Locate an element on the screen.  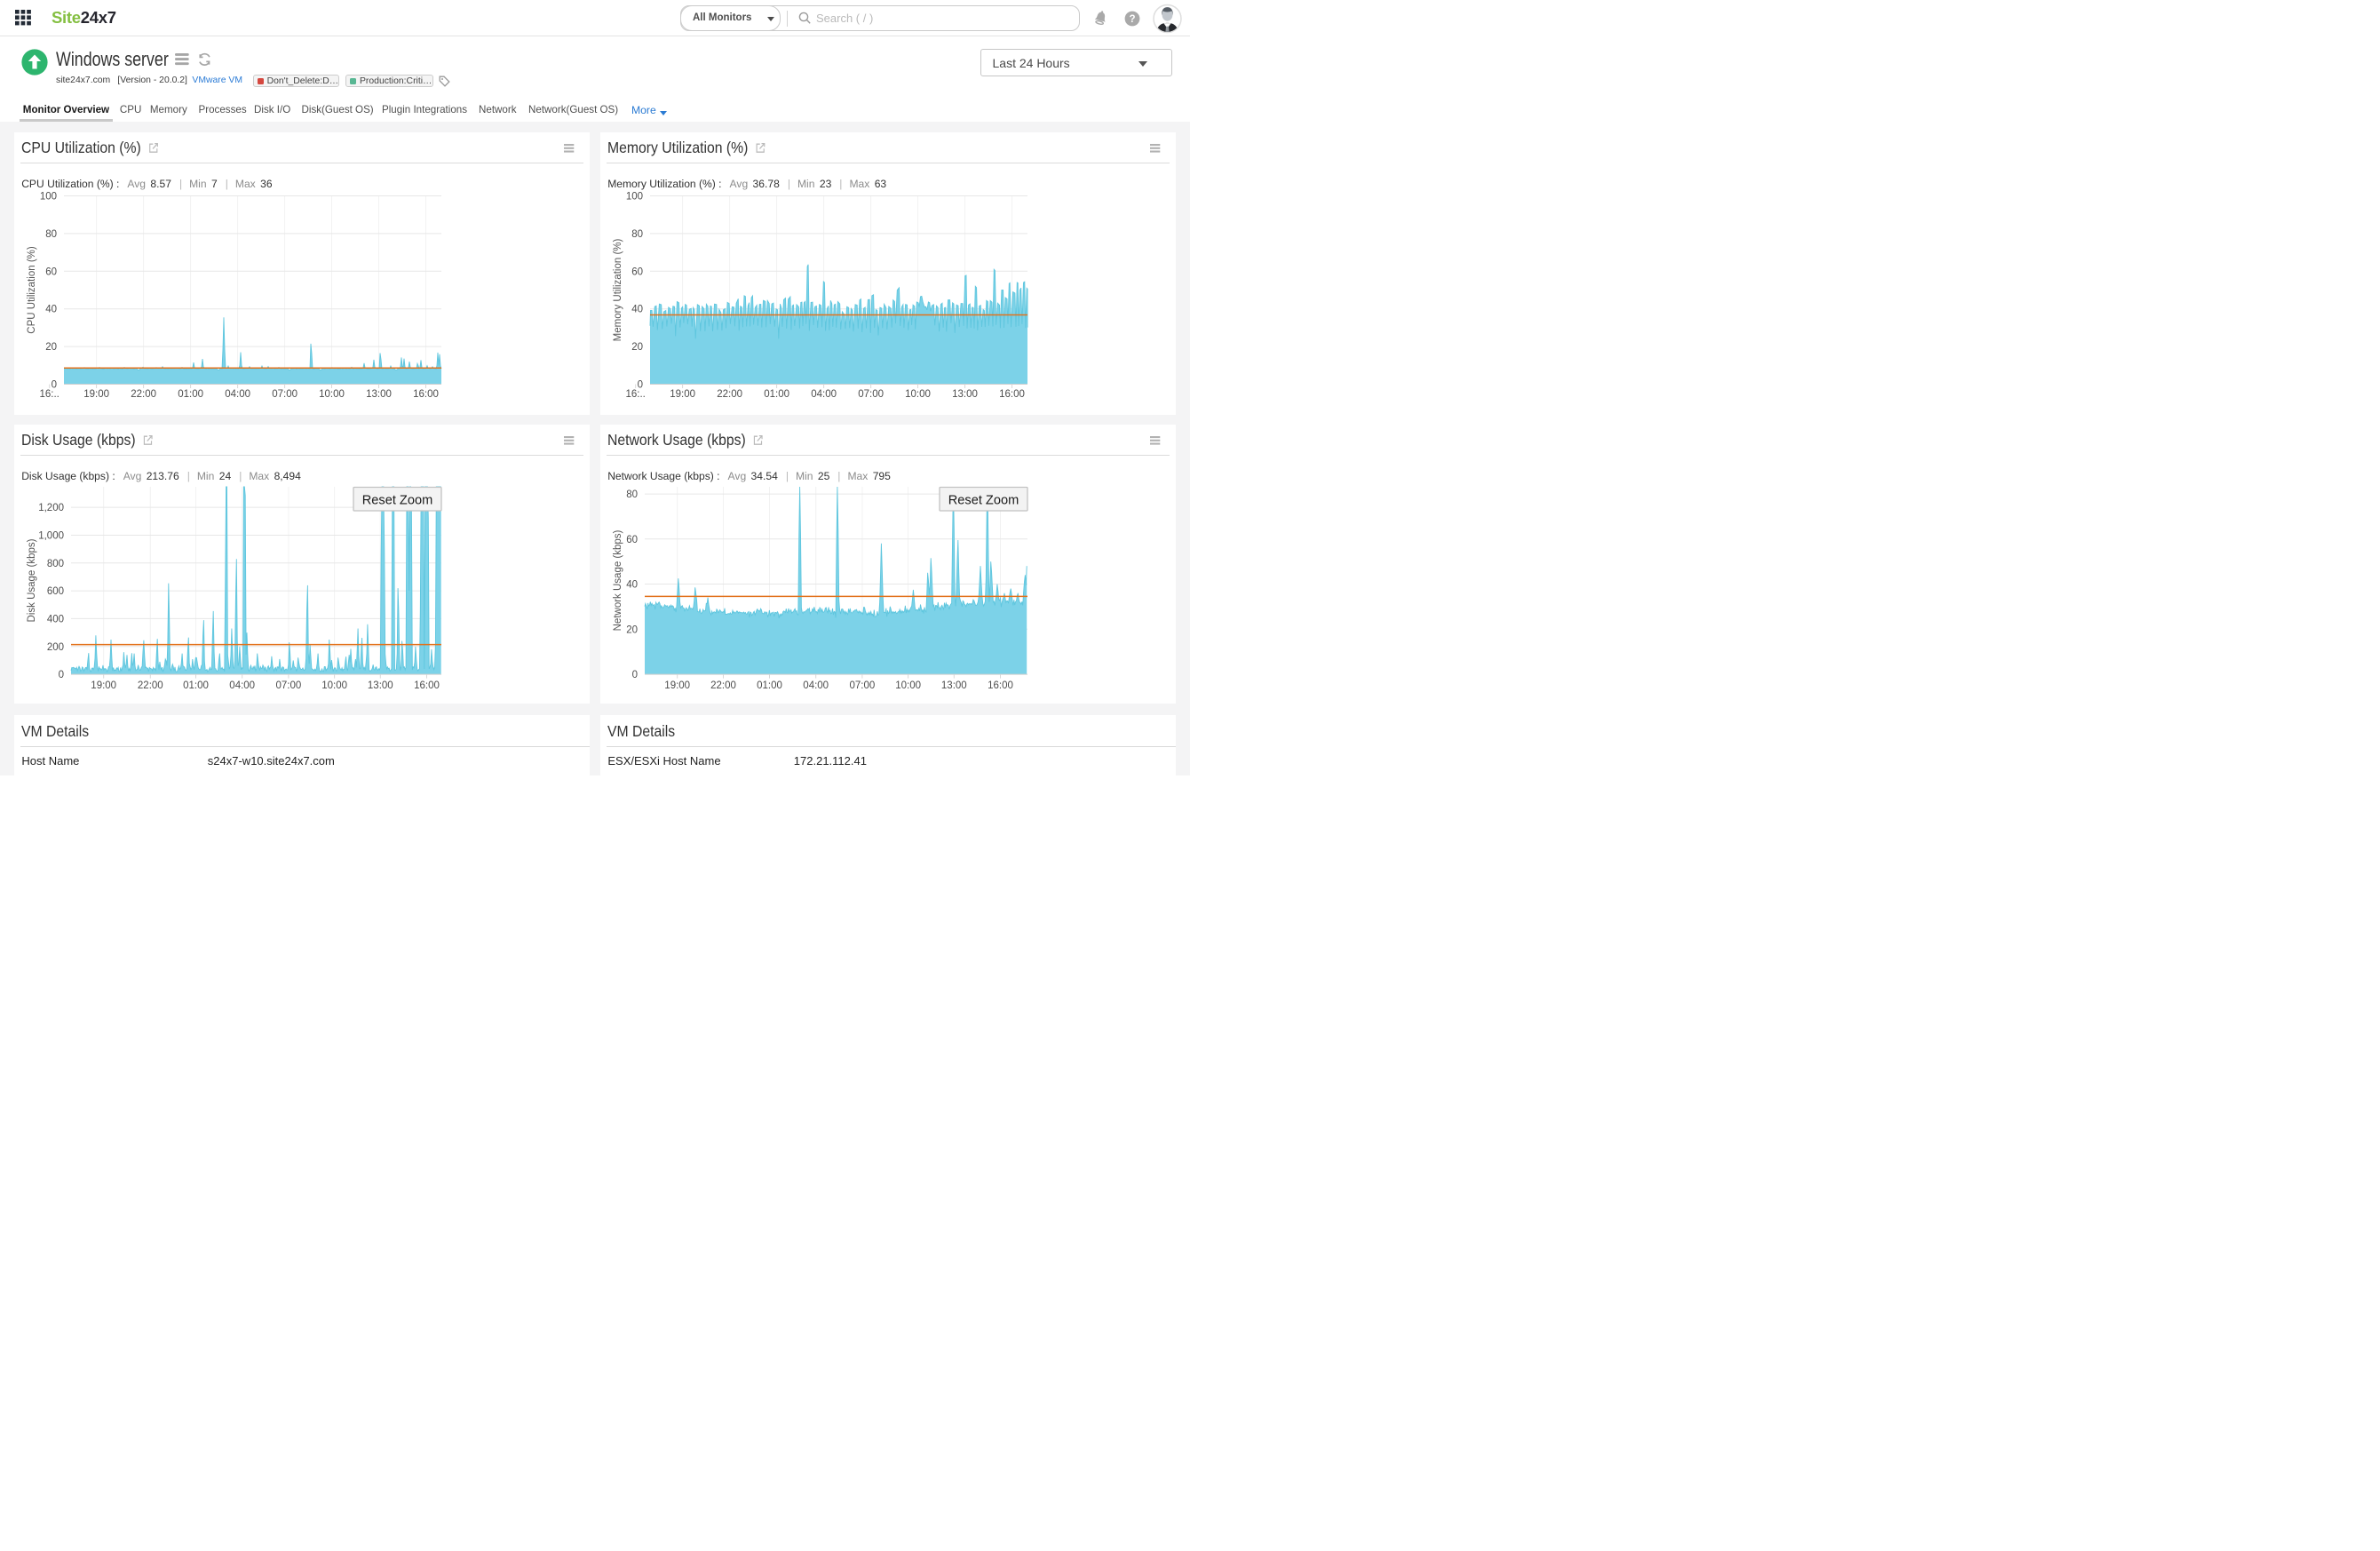
svg-text: CPU Utilization (%) is located at coordinates (32, 290).